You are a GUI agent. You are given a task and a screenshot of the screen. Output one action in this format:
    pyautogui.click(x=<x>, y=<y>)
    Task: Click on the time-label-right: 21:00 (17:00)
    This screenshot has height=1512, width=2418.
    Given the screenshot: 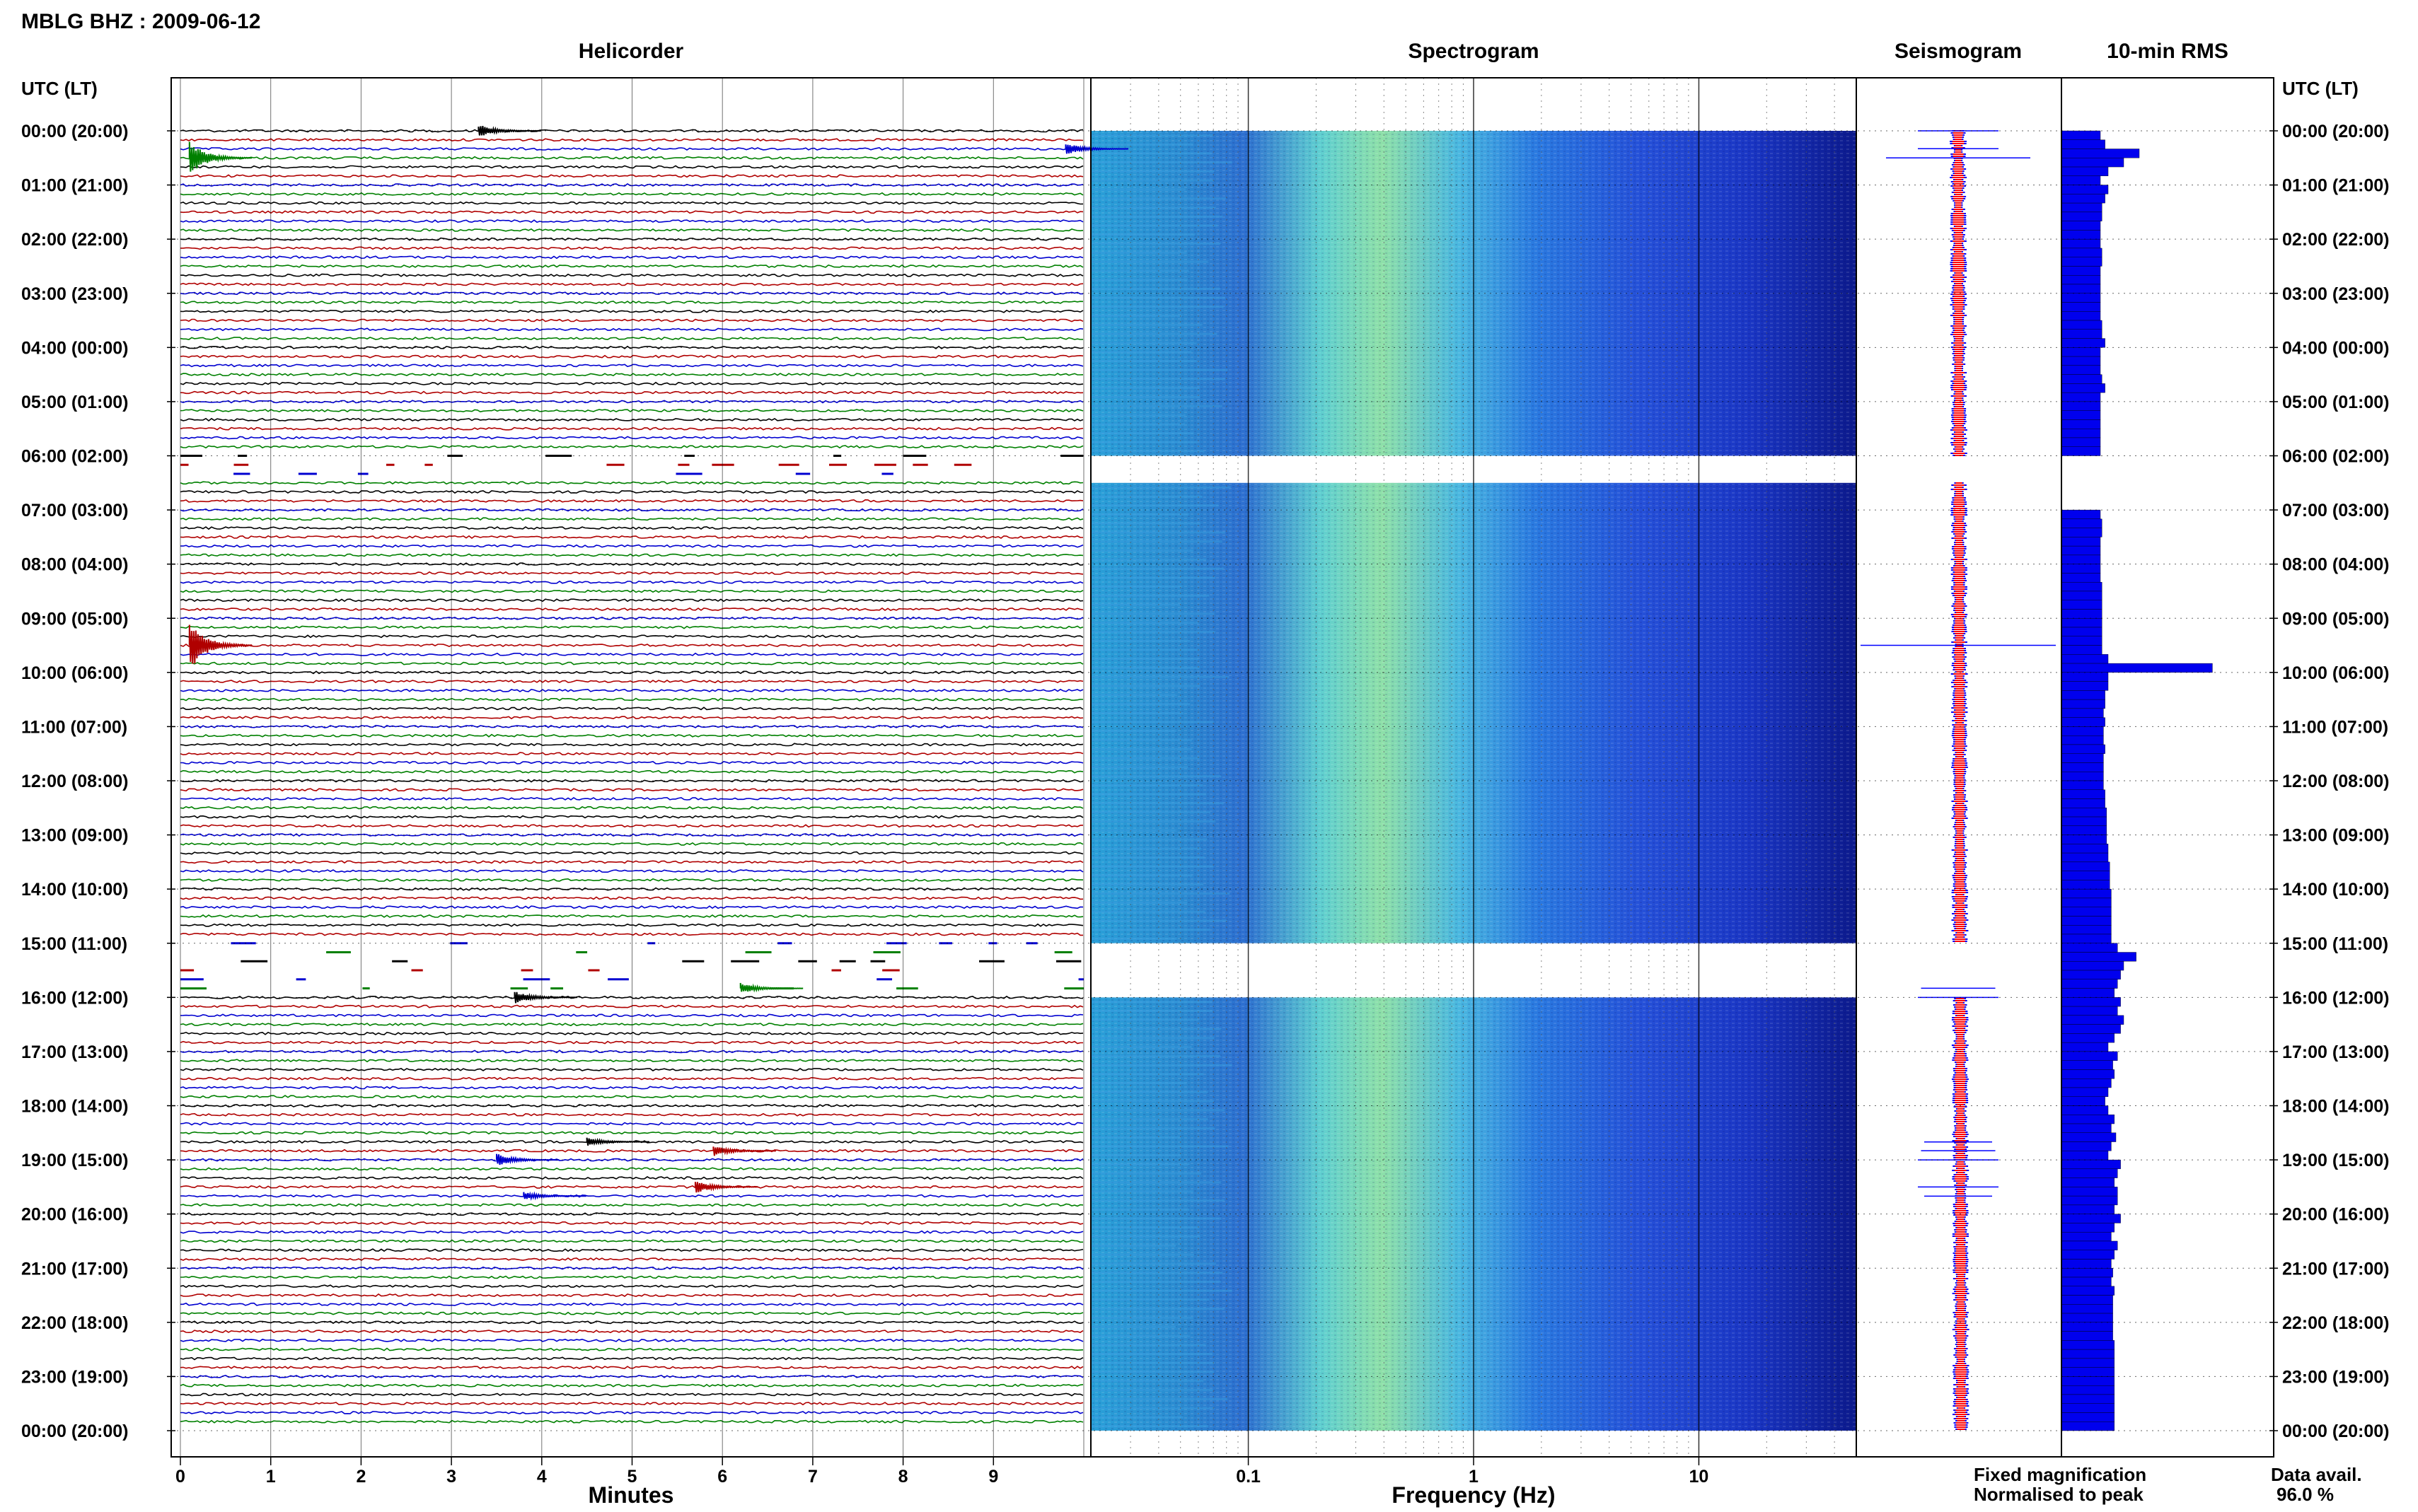 What is the action you would take?
    pyautogui.click(x=2335, y=1269)
    